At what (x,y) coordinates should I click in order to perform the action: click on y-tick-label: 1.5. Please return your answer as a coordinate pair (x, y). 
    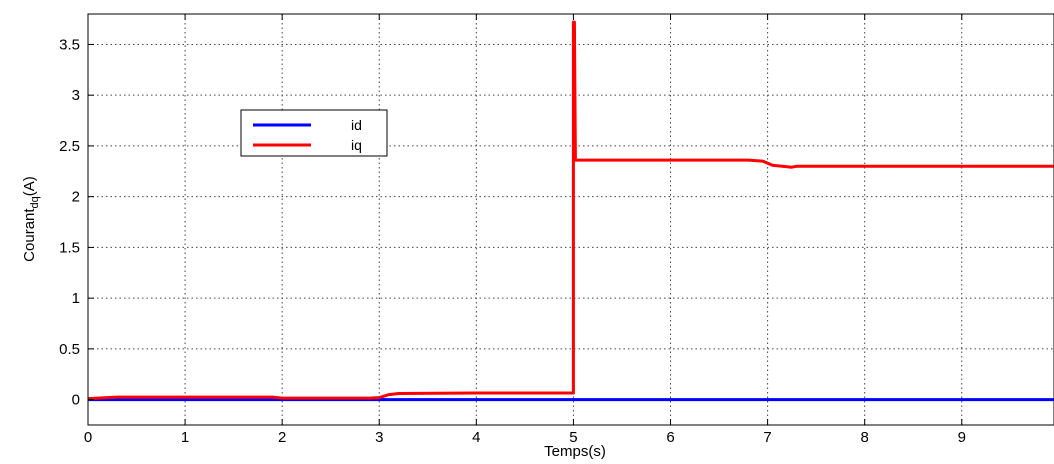
    Looking at the image, I should click on (69, 247).